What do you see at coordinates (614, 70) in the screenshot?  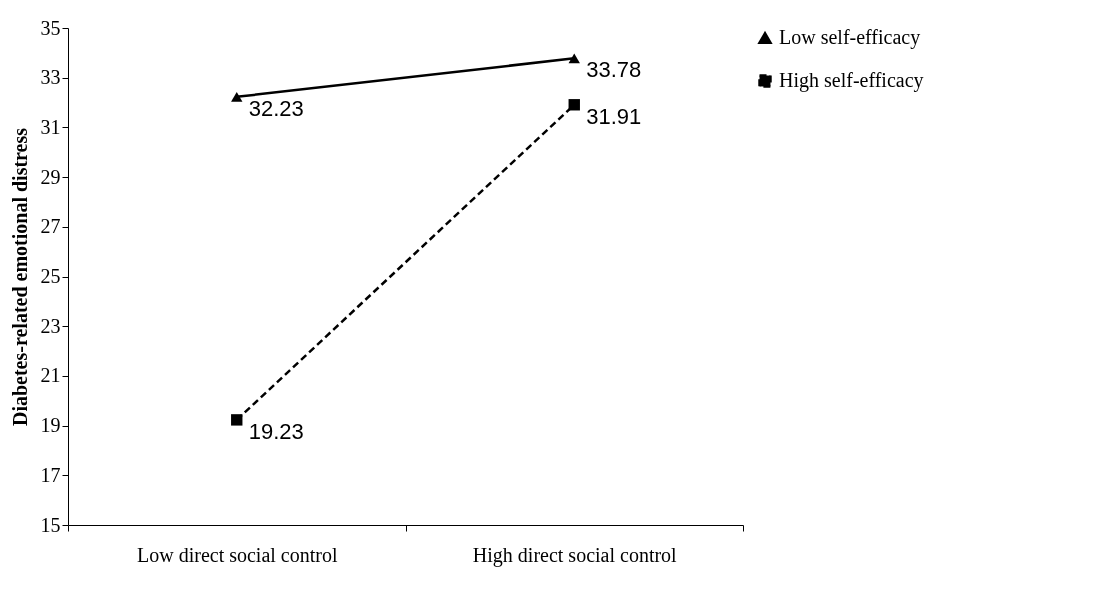 I see `data-label: 33.78` at bounding box center [614, 70].